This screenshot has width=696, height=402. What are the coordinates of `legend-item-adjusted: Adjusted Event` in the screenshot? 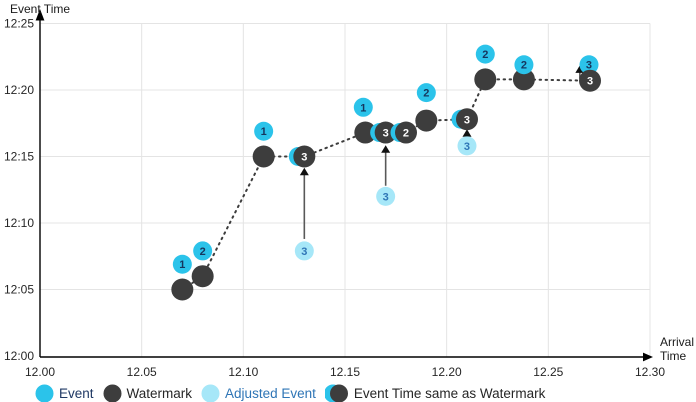 It's located at (258, 393).